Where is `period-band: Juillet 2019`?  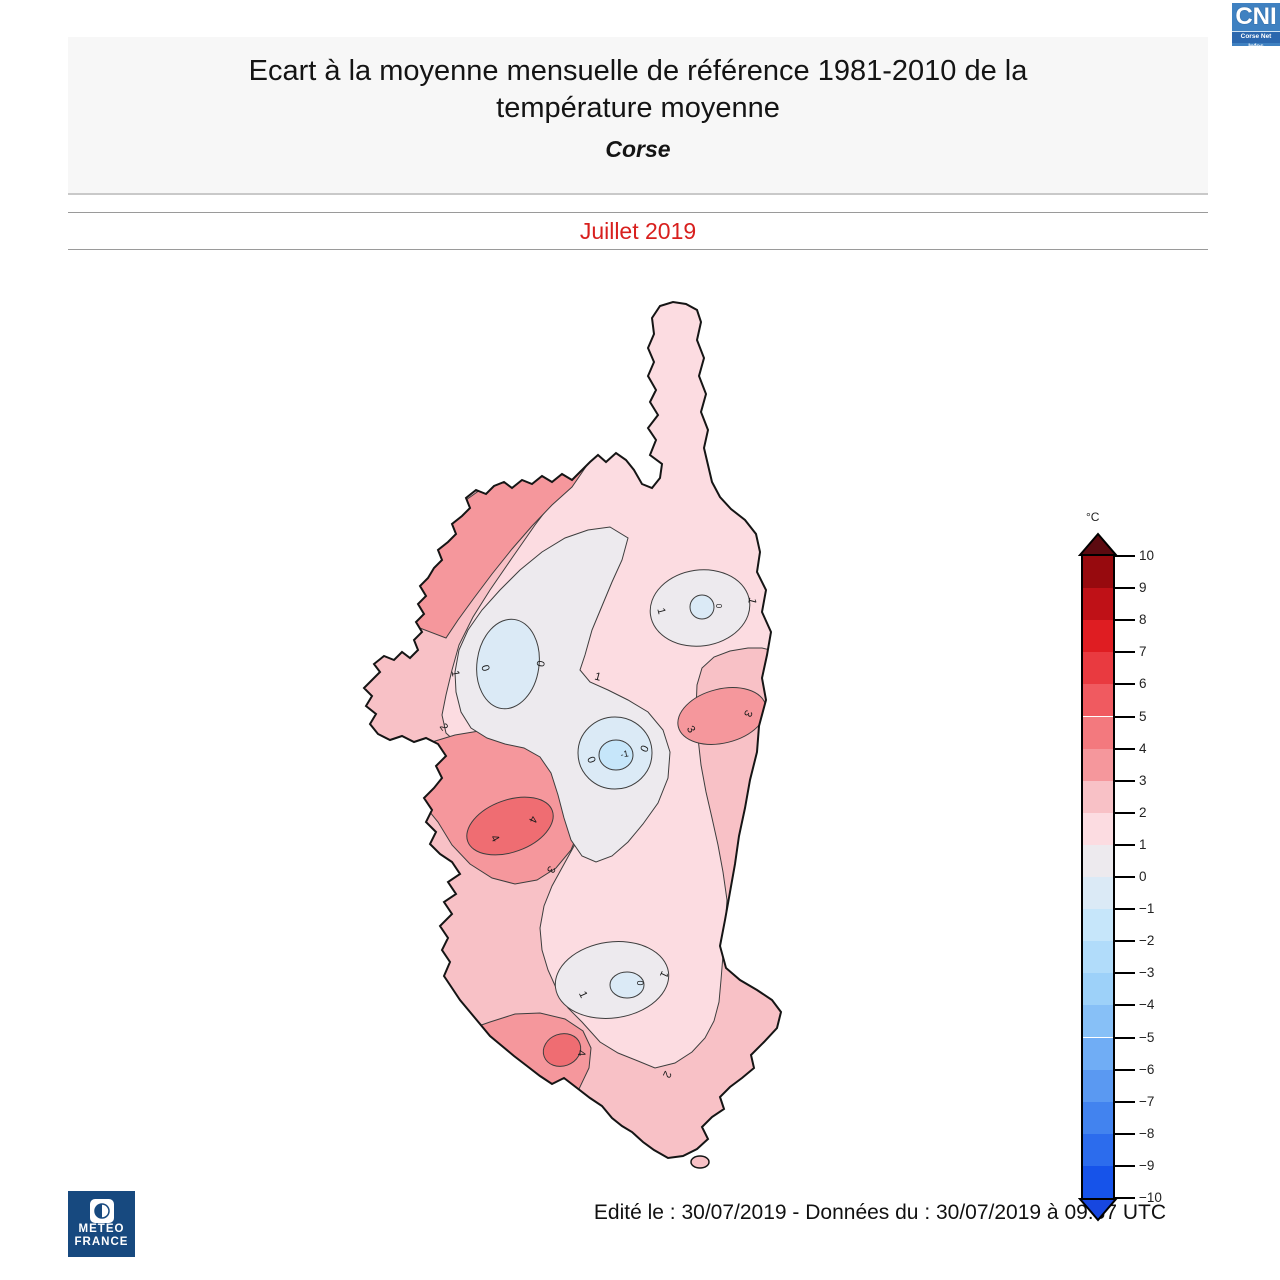 period-band: Juillet 2019 is located at coordinates (638, 231).